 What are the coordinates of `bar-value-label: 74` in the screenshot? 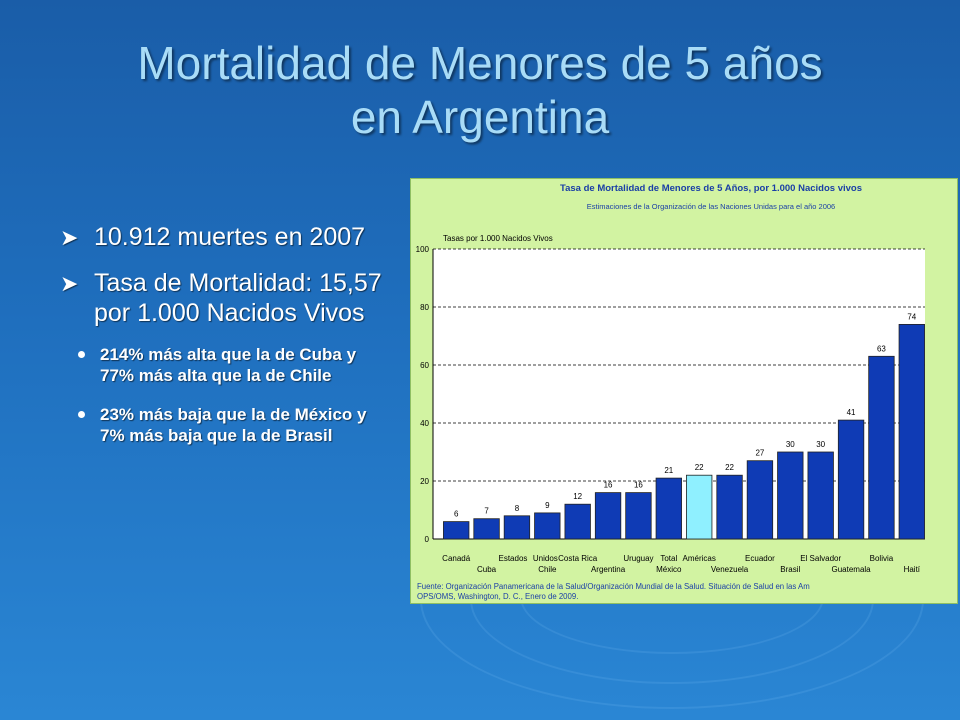 It's located at (911, 316).